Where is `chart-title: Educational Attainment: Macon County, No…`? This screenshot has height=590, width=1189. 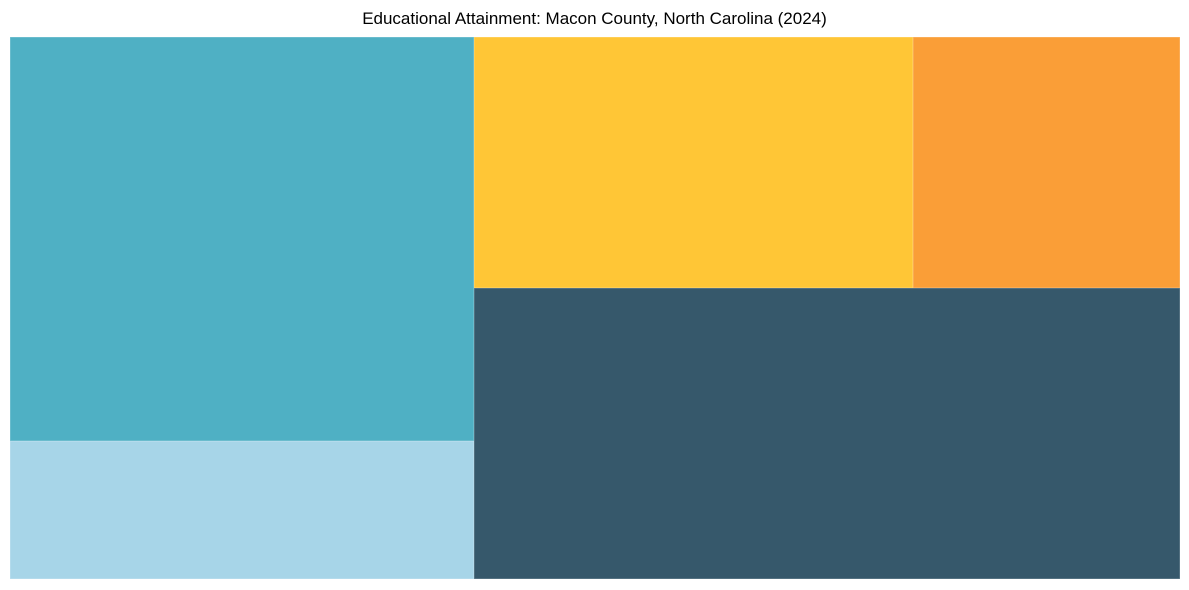 chart-title: Educational Attainment: Macon County, No… is located at coordinates (594, 18).